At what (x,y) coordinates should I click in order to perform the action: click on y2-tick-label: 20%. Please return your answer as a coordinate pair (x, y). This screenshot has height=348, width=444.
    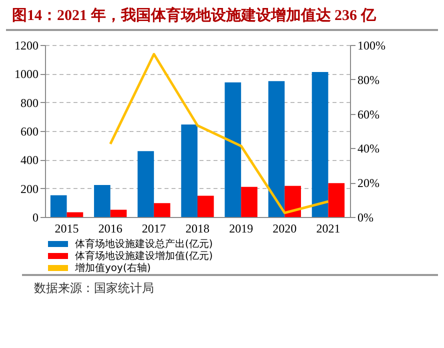
    Looking at the image, I should click on (369, 183).